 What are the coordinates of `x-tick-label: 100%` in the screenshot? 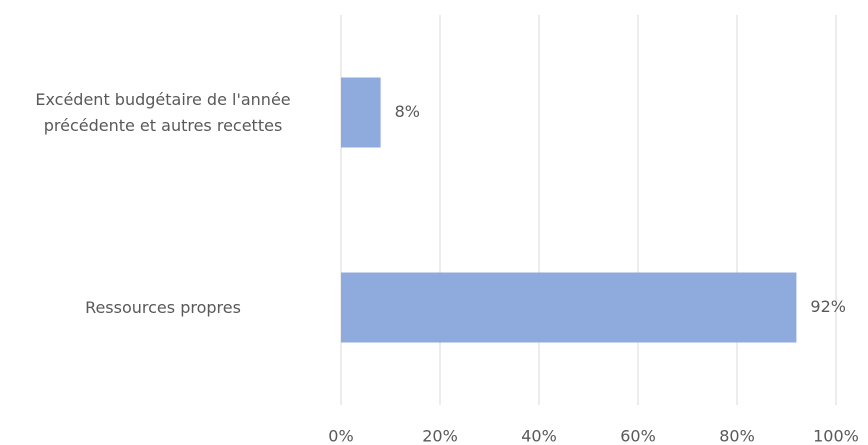 It's located at (836, 436).